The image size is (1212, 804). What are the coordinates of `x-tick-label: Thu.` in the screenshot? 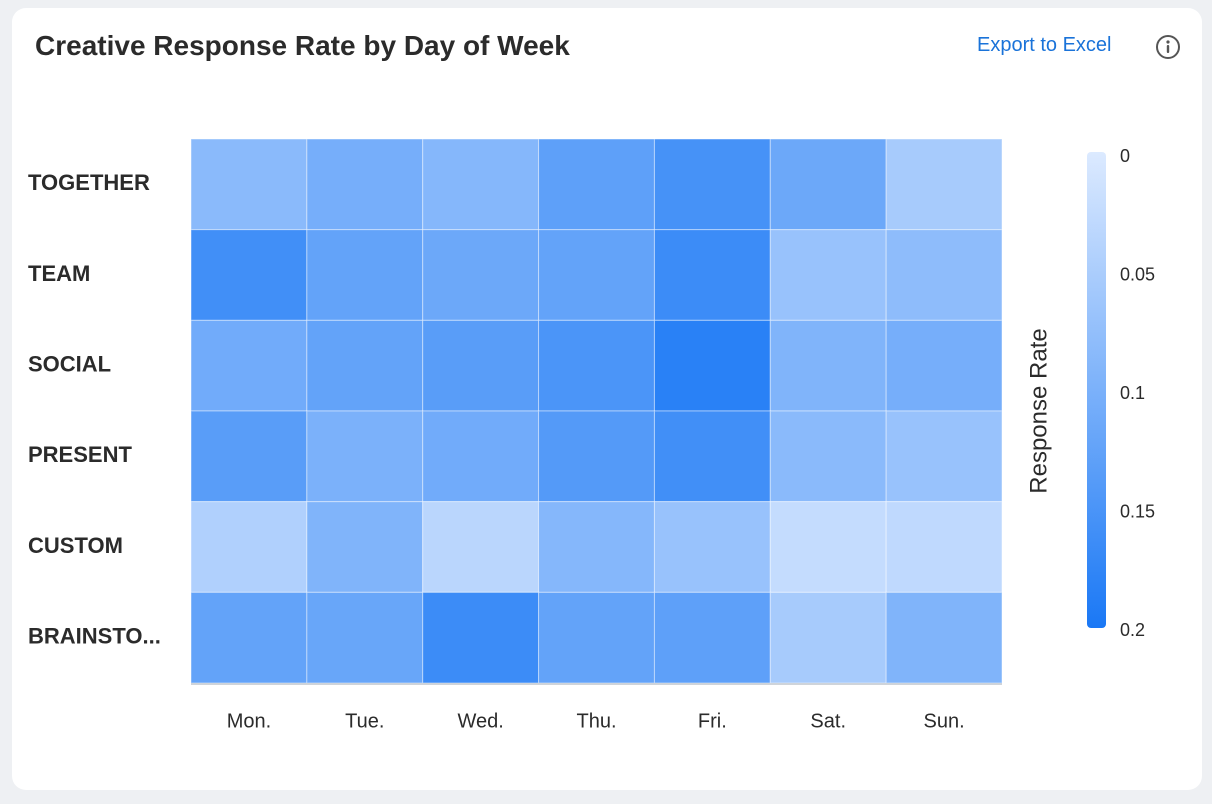 It's located at (596, 721).